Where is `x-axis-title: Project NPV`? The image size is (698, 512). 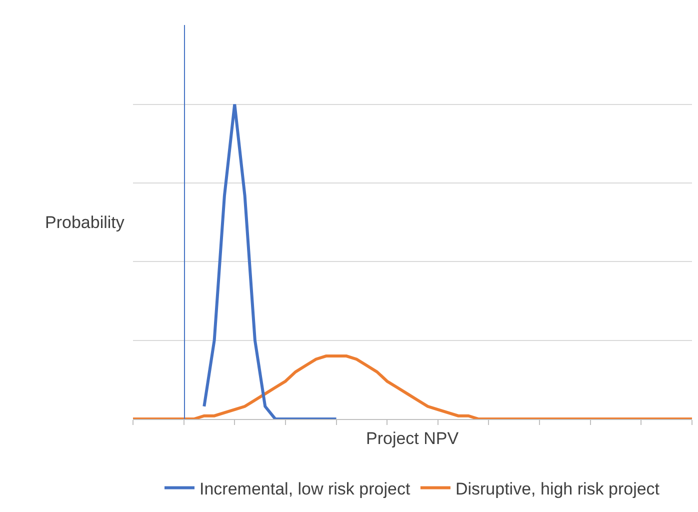 x-axis-title: Project NPV is located at coordinates (413, 438).